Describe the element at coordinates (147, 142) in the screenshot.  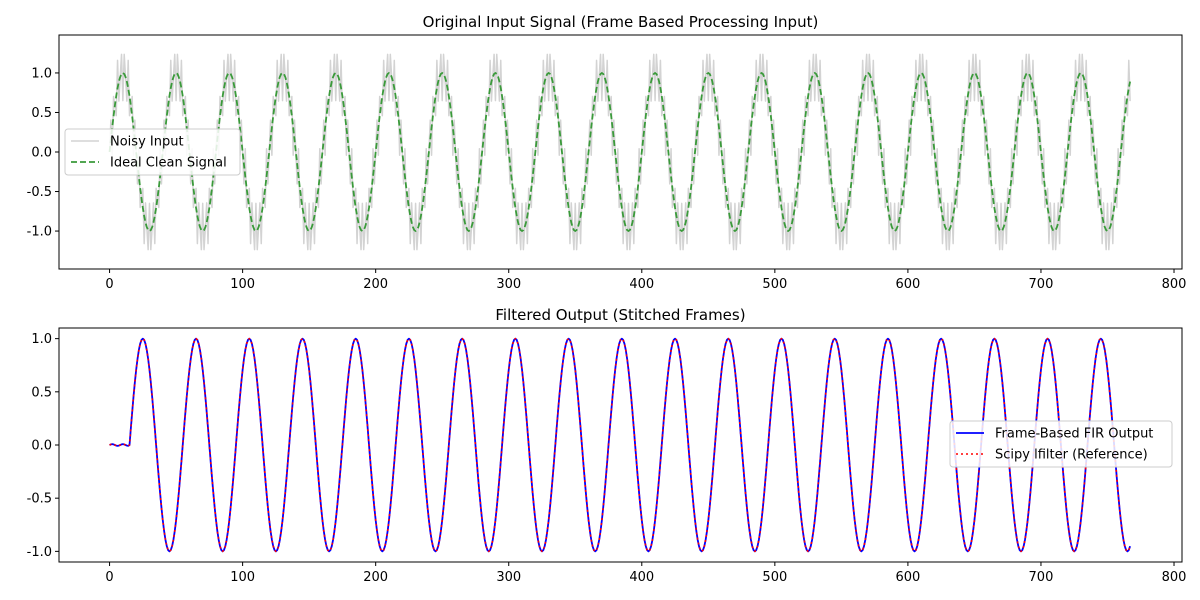
I see `legend-entry: Noisy Input` at that location.